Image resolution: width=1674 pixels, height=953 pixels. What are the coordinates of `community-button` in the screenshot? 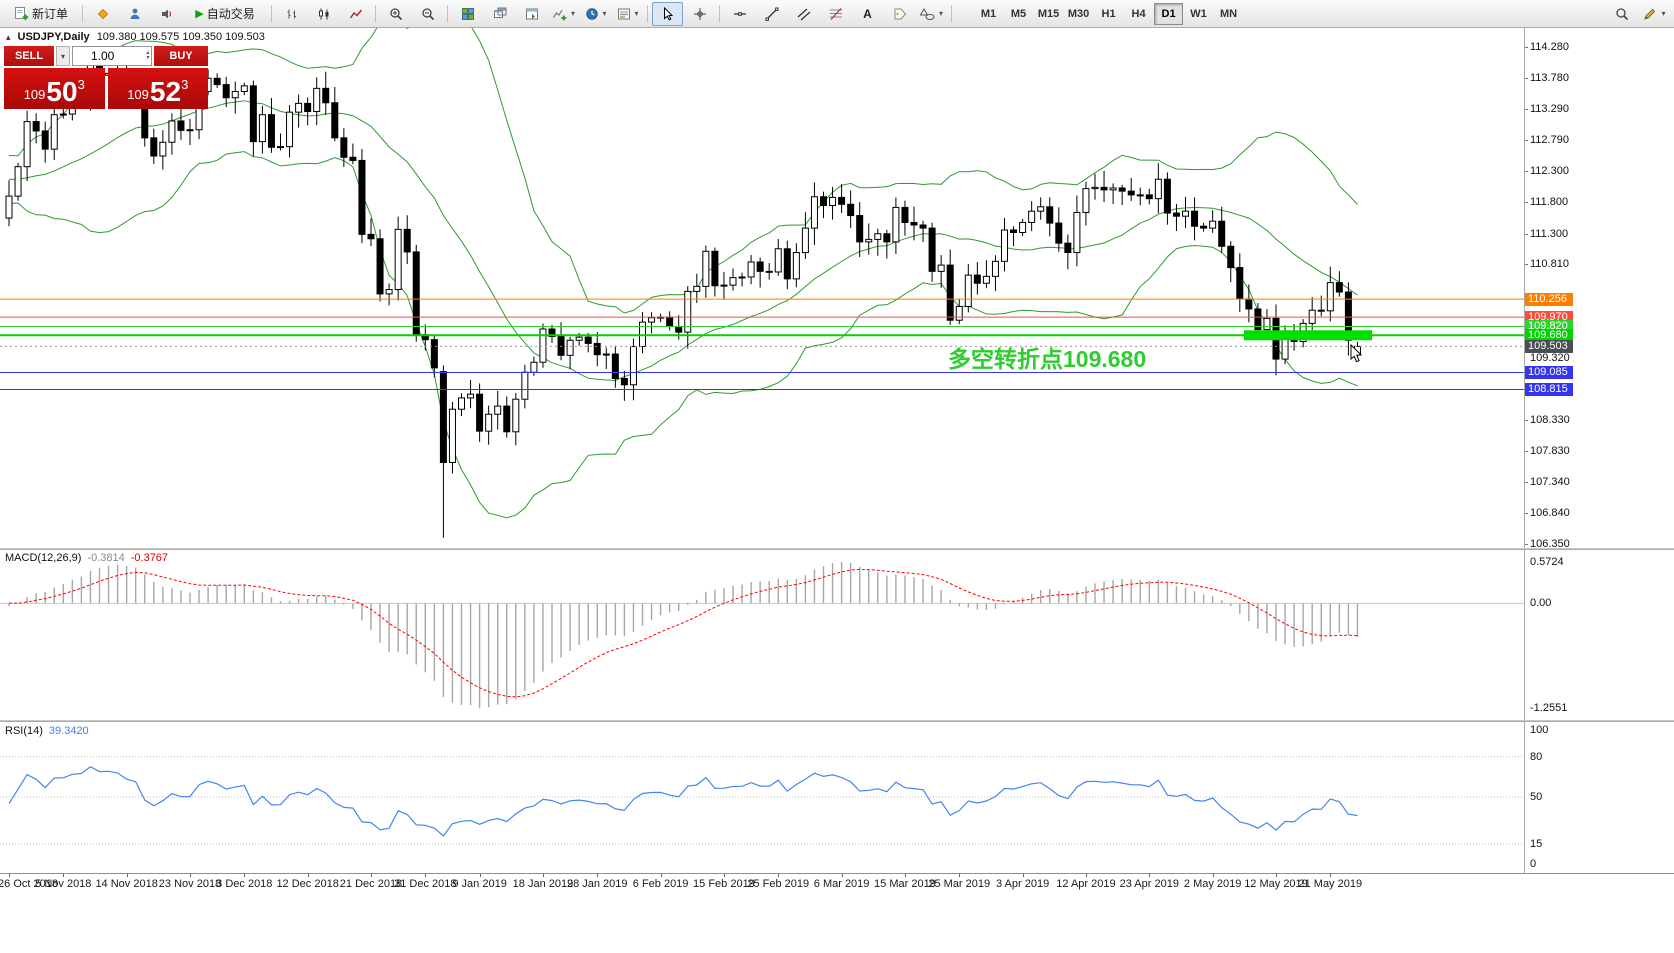 It's located at (134, 14).